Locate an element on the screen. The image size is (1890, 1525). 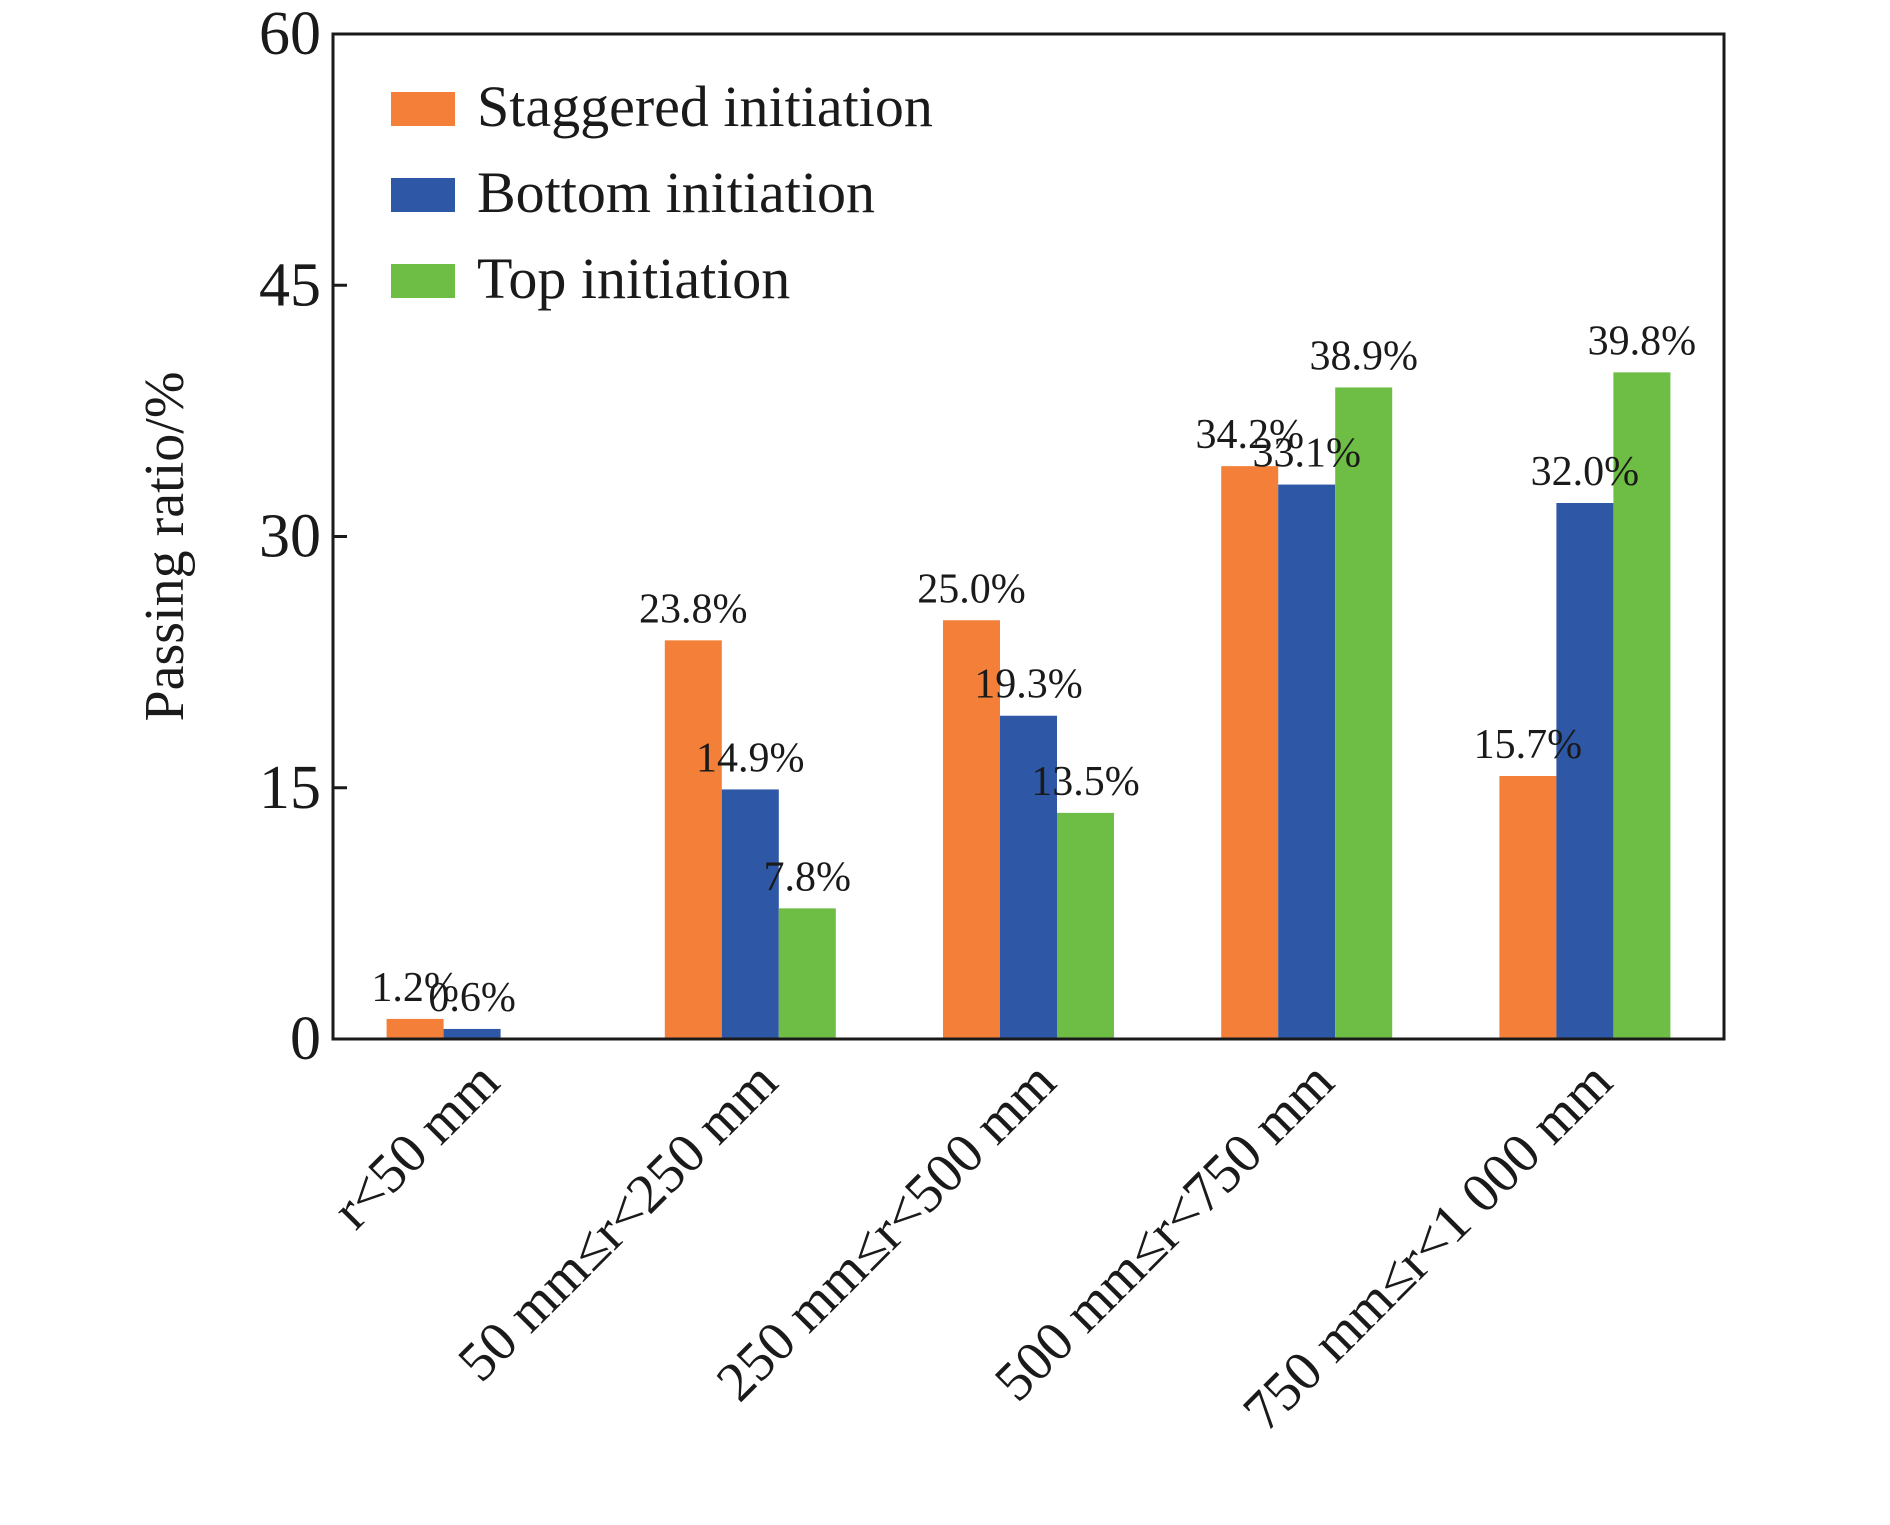
bar-value-label: 7.8% is located at coordinates (808, 877).